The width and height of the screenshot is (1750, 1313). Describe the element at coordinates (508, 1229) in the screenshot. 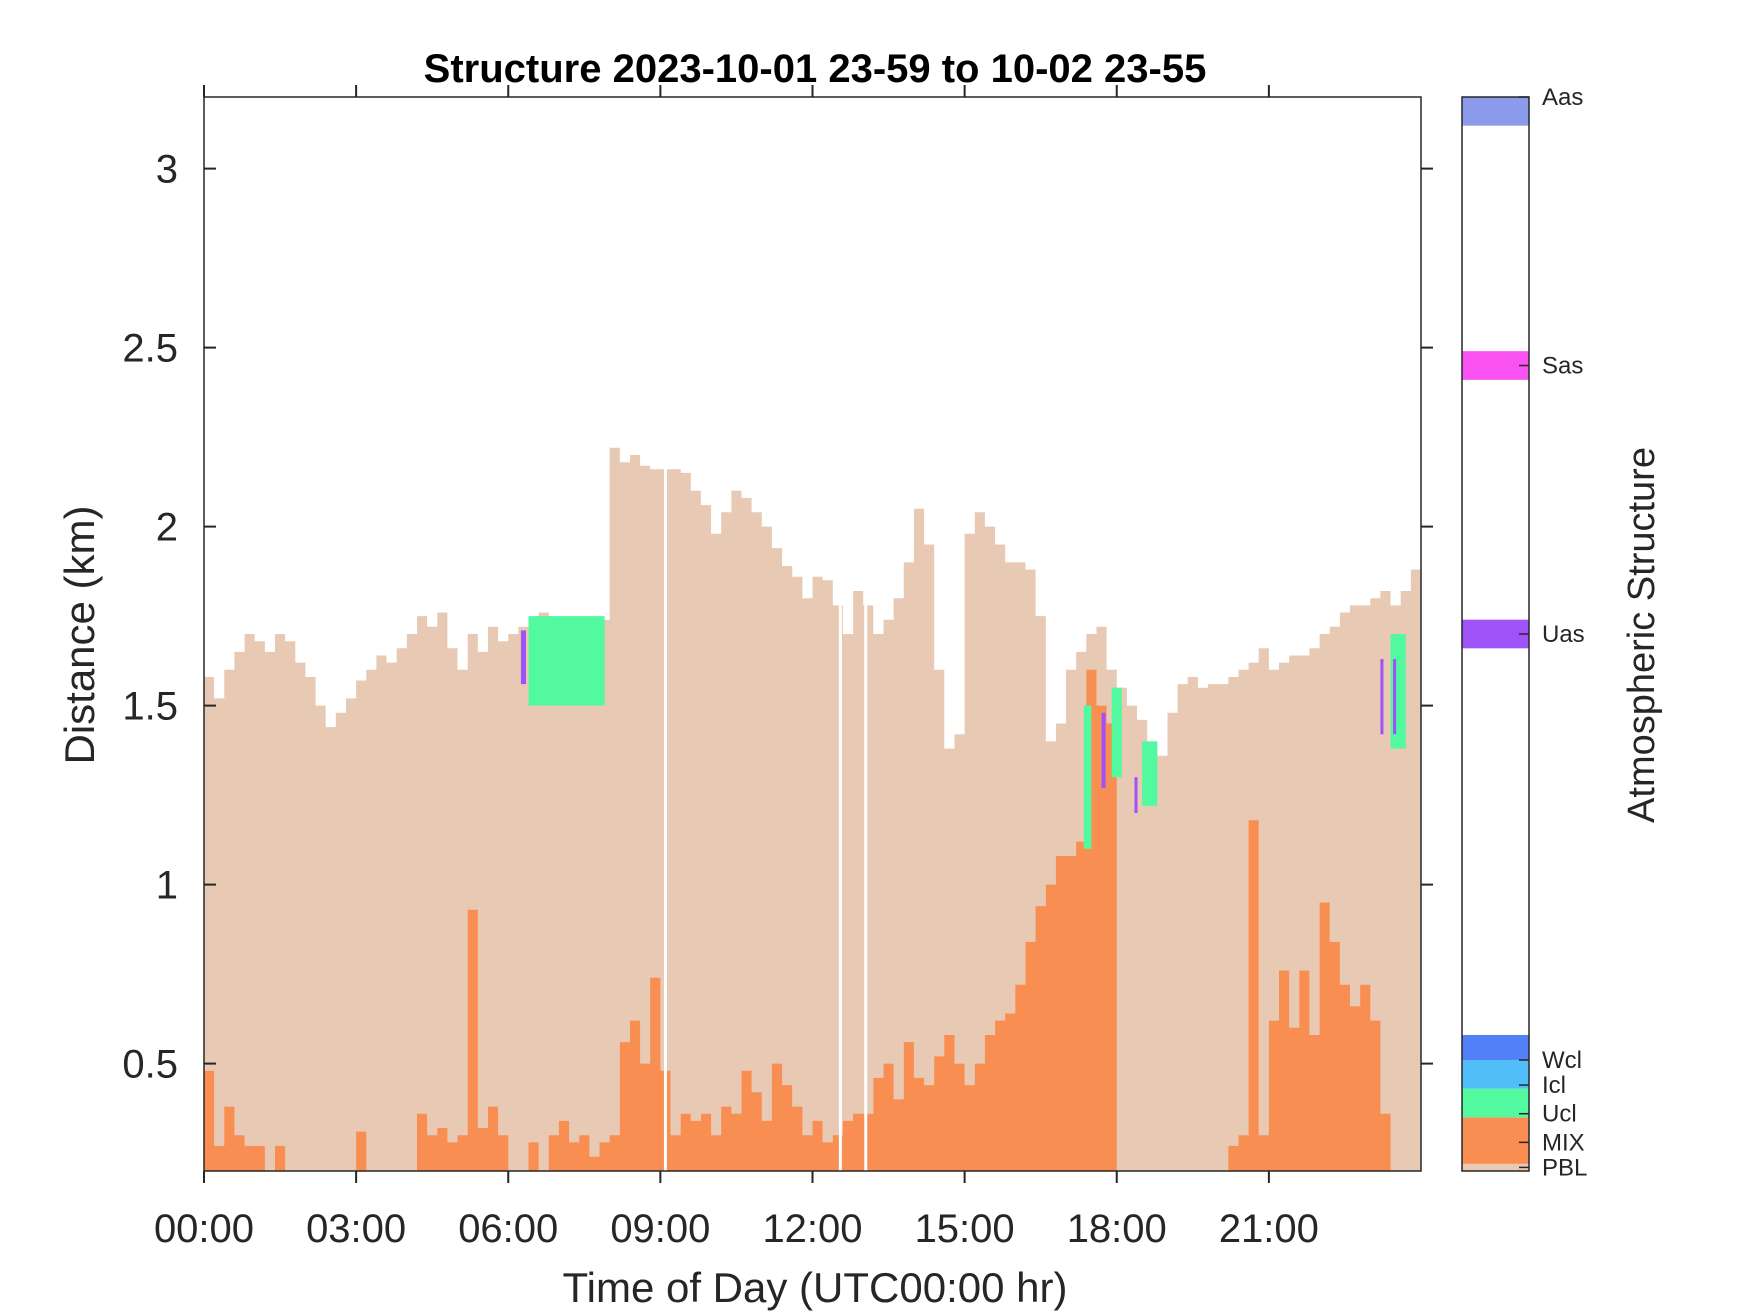

I see `x-tick-label: 06:00` at that location.